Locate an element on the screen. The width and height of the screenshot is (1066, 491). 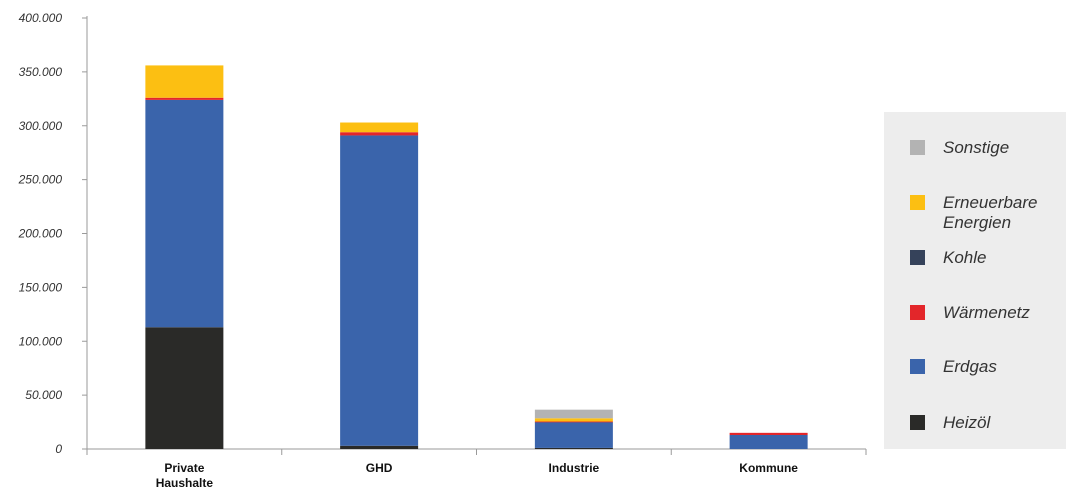
legend-label: Erneuerbare Energien is located at coordinates (990, 212).